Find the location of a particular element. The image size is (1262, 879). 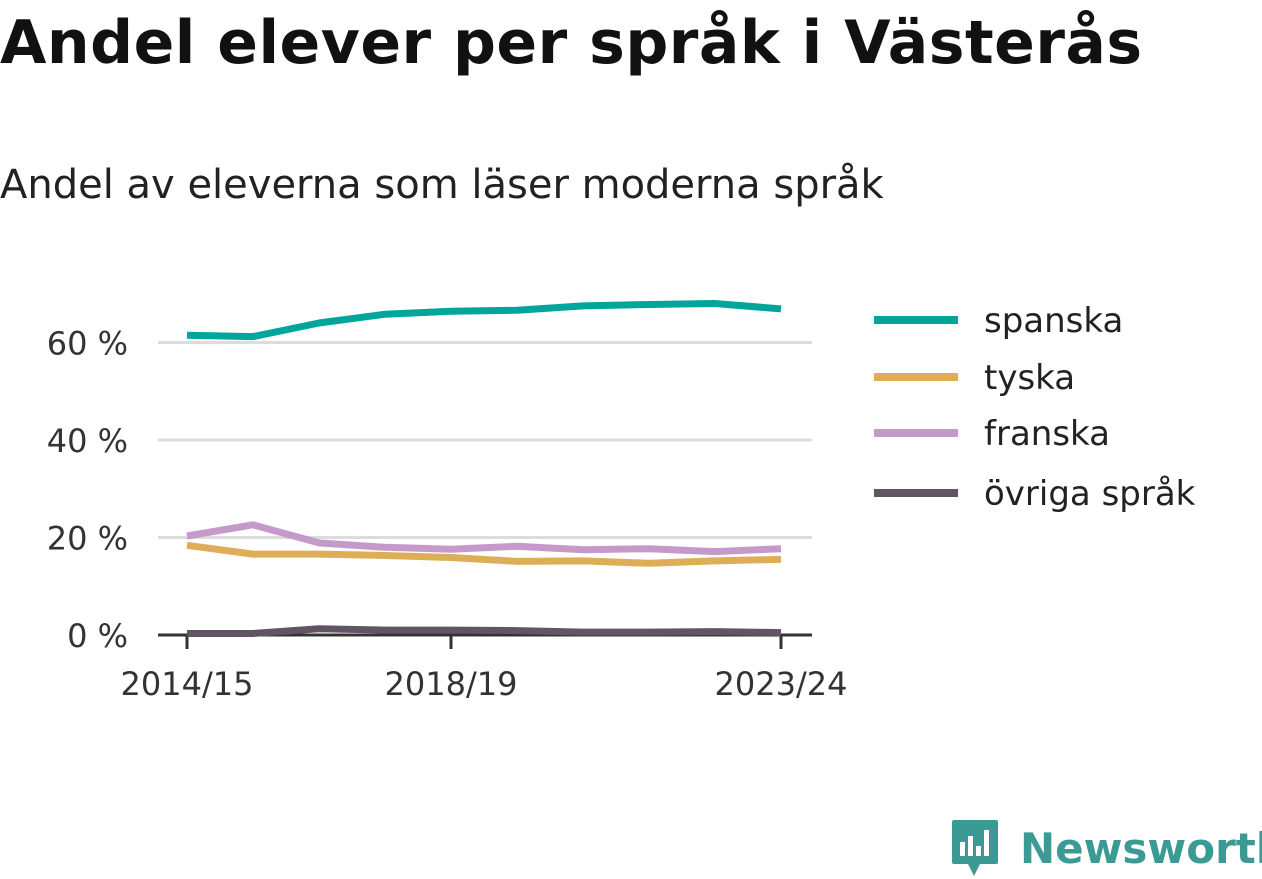

legend-label-spanska: spanska is located at coordinates (1053, 321).